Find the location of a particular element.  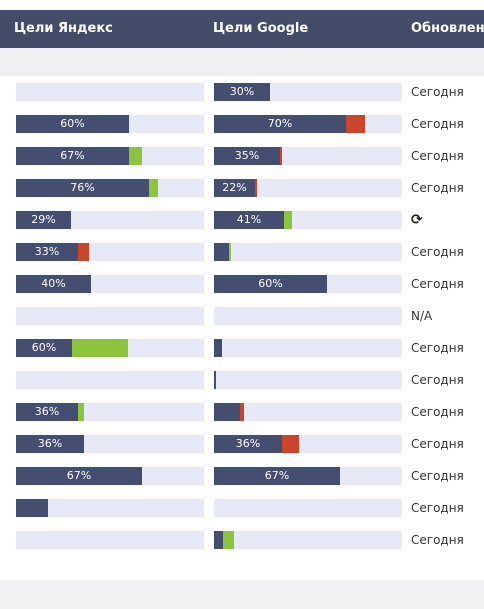

table-row: 29% 41% ⟳ is located at coordinates (242, 220).